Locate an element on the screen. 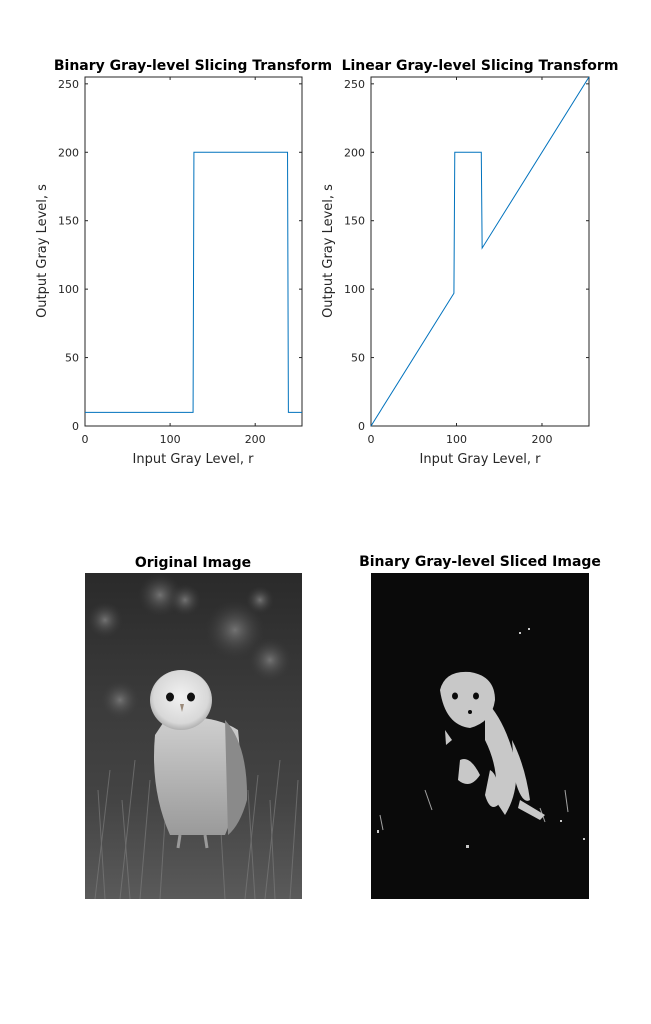 The width and height of the screenshot is (651, 1024). sliced-image-panel: Binary Gray-level Sliced Image is located at coordinates (480, 726).